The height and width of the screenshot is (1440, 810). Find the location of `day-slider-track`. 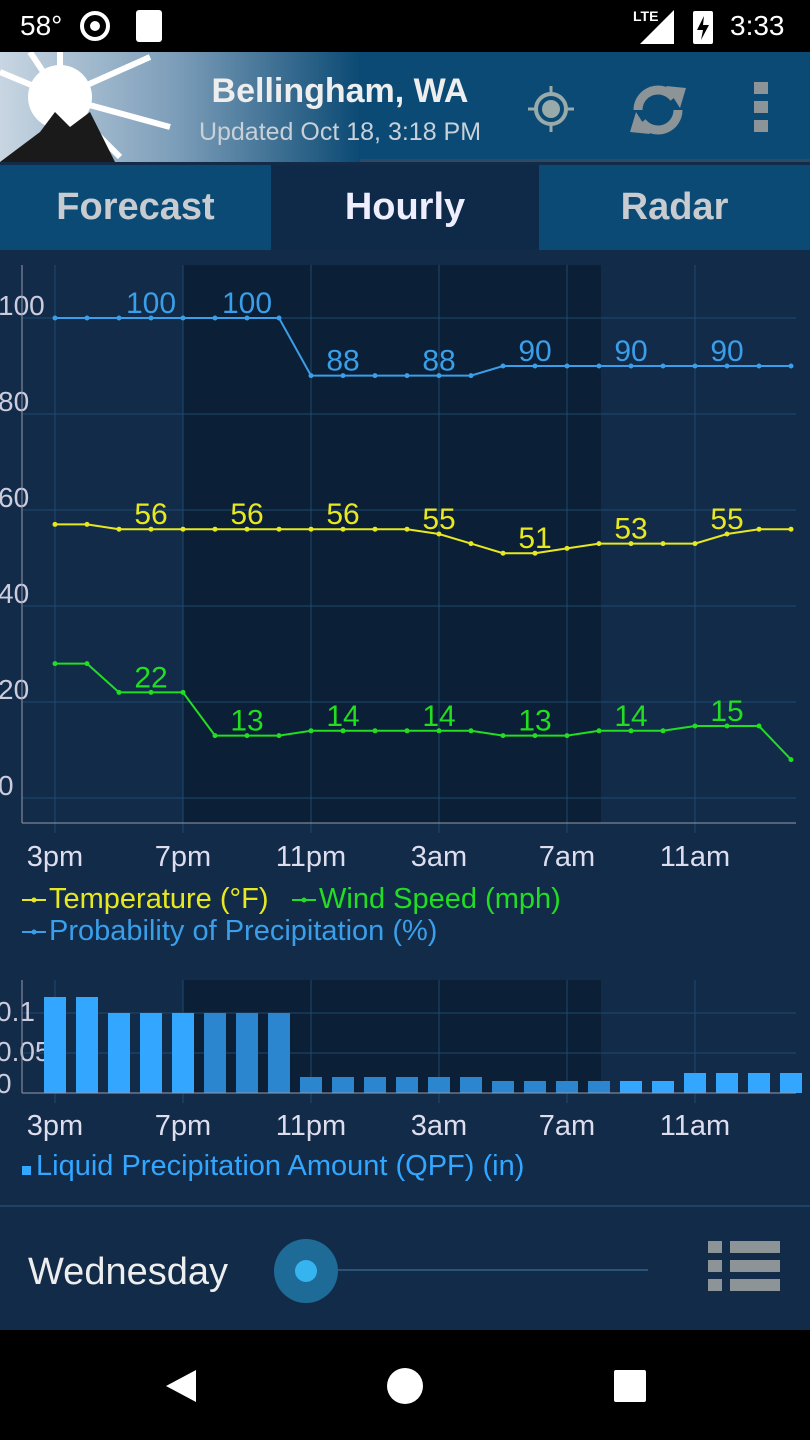

day-slider-track is located at coordinates (477, 1270).